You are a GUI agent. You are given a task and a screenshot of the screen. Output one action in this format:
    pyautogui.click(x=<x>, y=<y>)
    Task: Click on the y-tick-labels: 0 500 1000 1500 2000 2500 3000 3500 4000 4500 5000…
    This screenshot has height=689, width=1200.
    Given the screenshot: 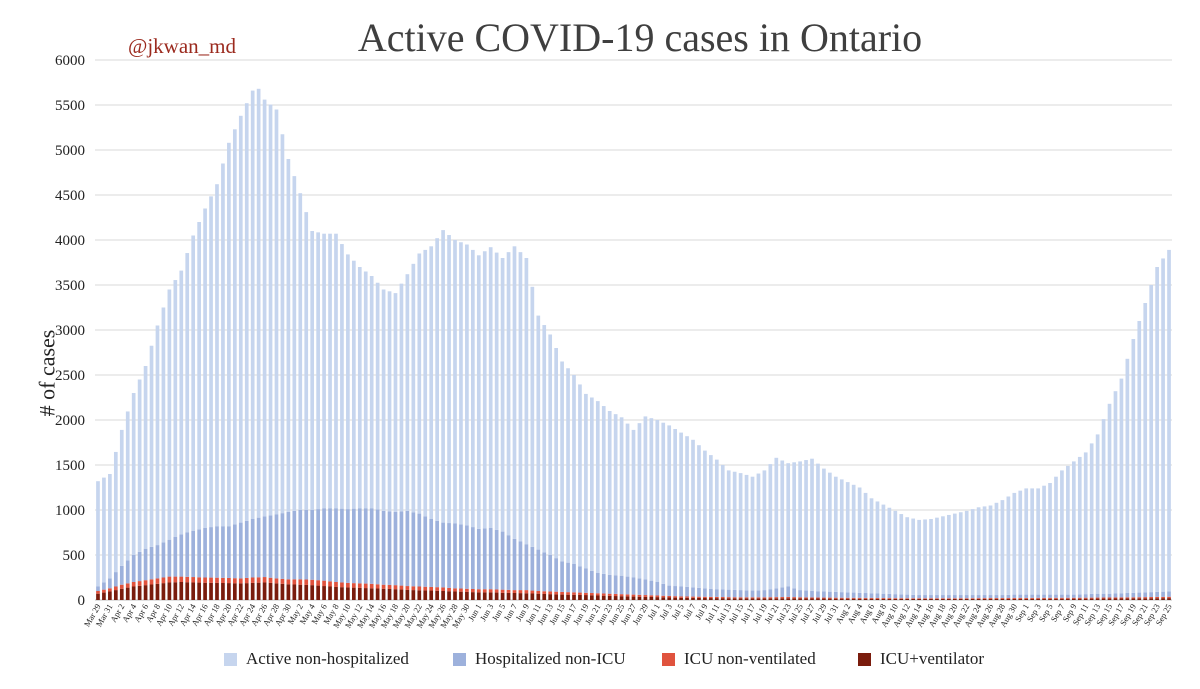 What is the action you would take?
    pyautogui.click(x=70, y=331)
    